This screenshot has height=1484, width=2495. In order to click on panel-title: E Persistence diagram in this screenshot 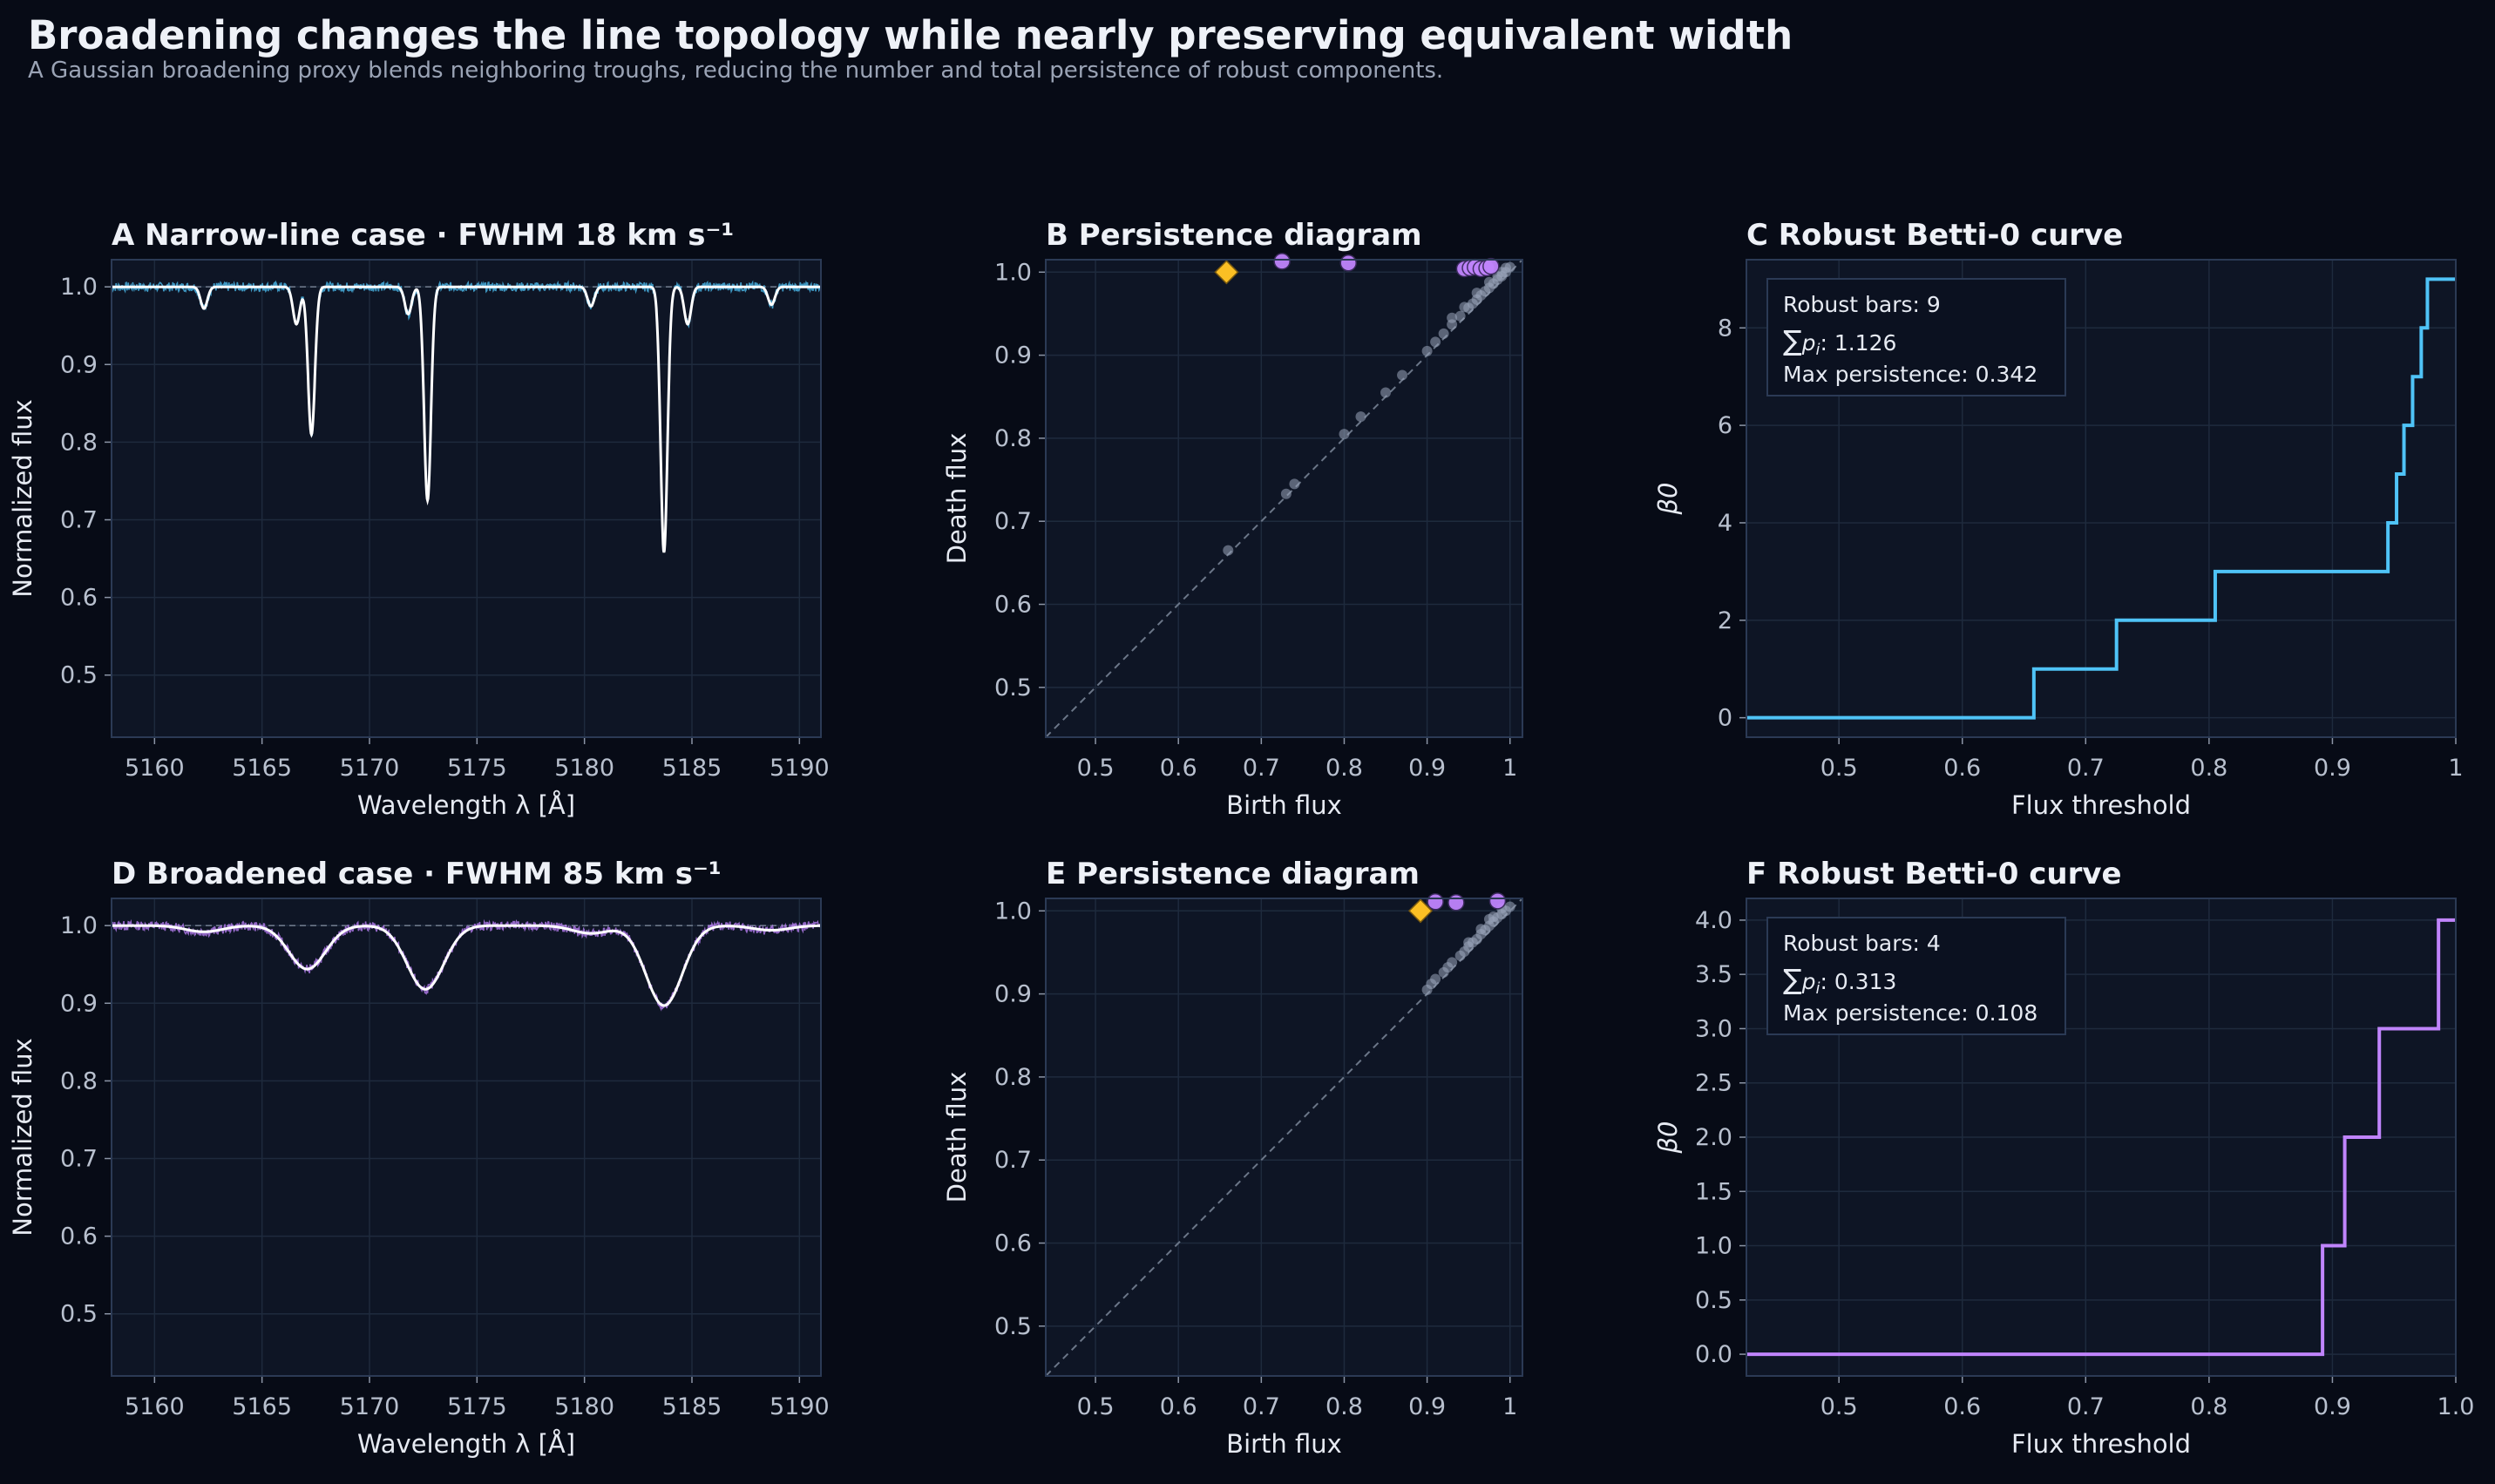, I will do `click(1233, 874)`.